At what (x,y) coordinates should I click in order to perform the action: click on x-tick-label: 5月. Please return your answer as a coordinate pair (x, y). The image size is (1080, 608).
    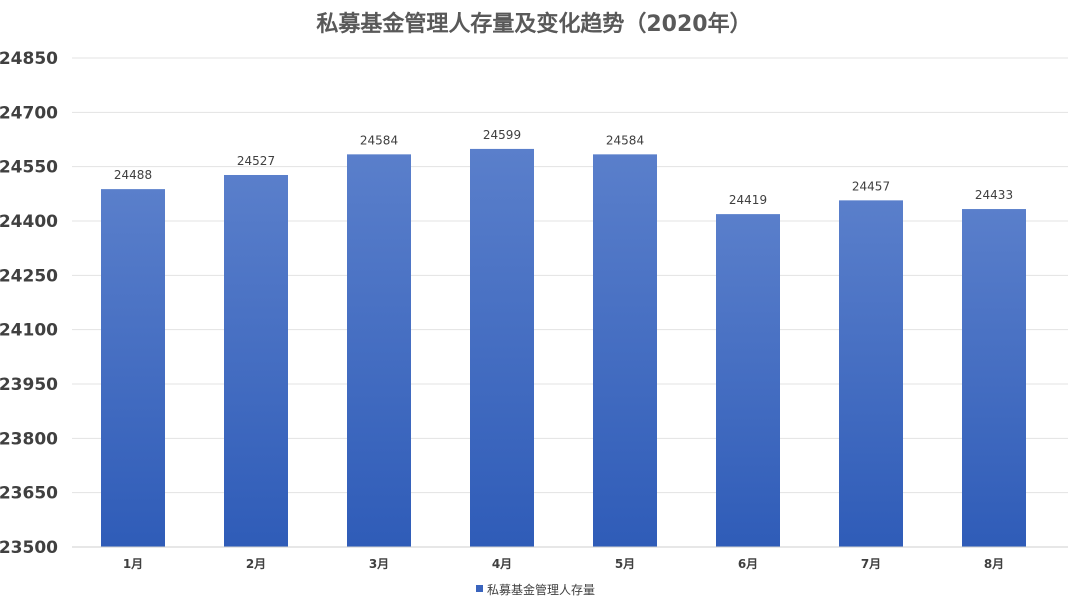
    Looking at the image, I should click on (625, 564).